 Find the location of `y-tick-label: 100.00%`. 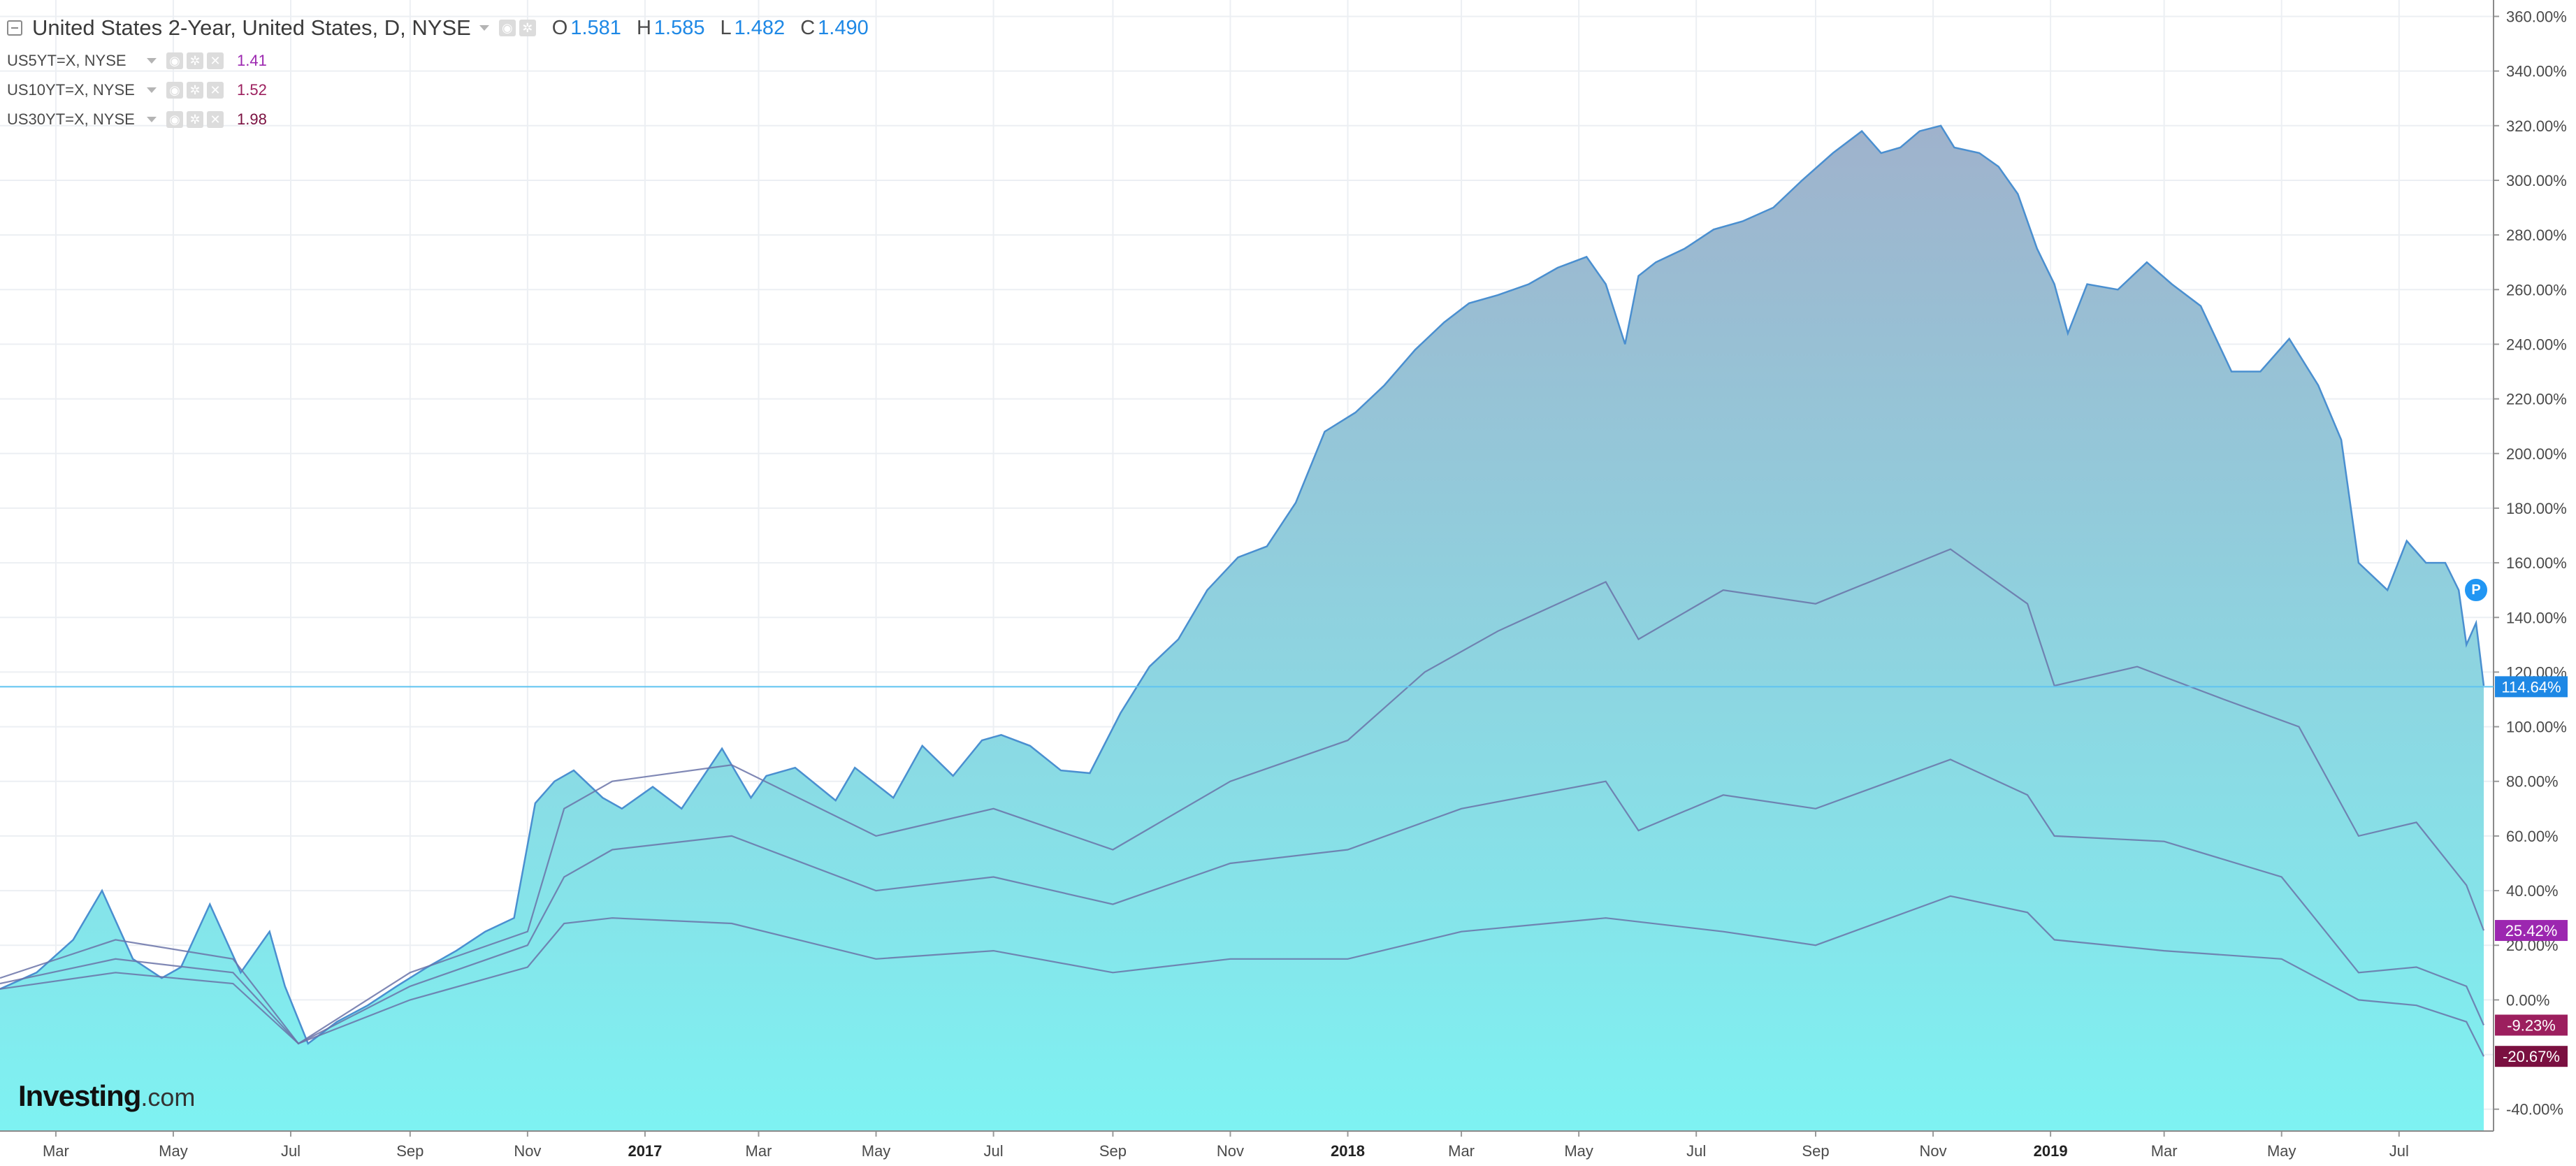

y-tick-label: 100.00% is located at coordinates (2536, 728).